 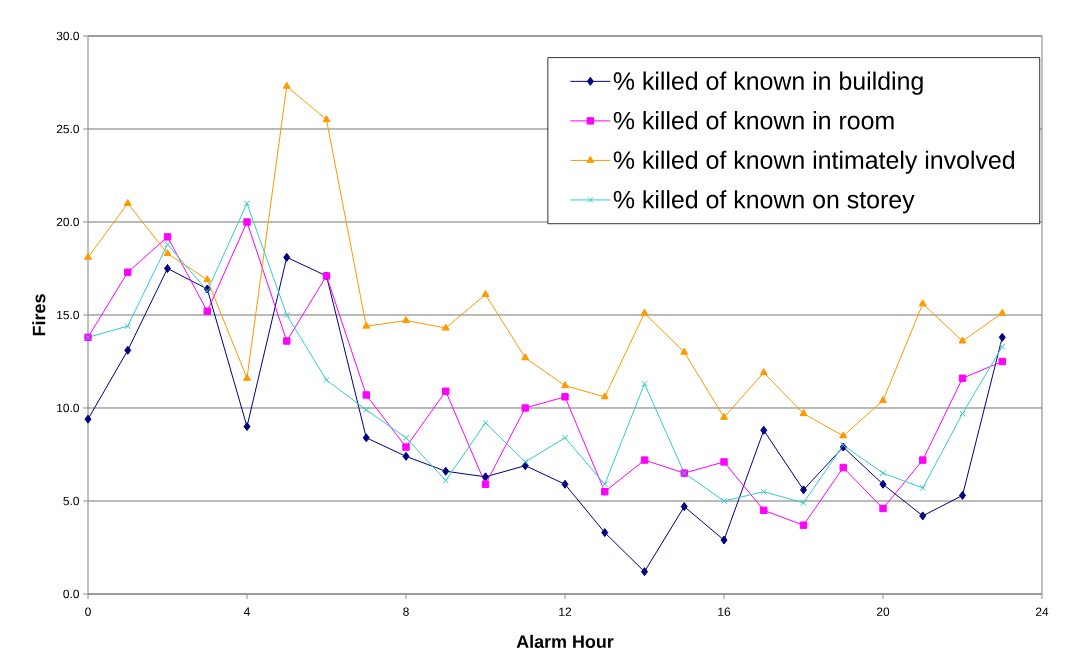 I want to click on x-axis-title: Alarm Hour, so click(x=565, y=641).